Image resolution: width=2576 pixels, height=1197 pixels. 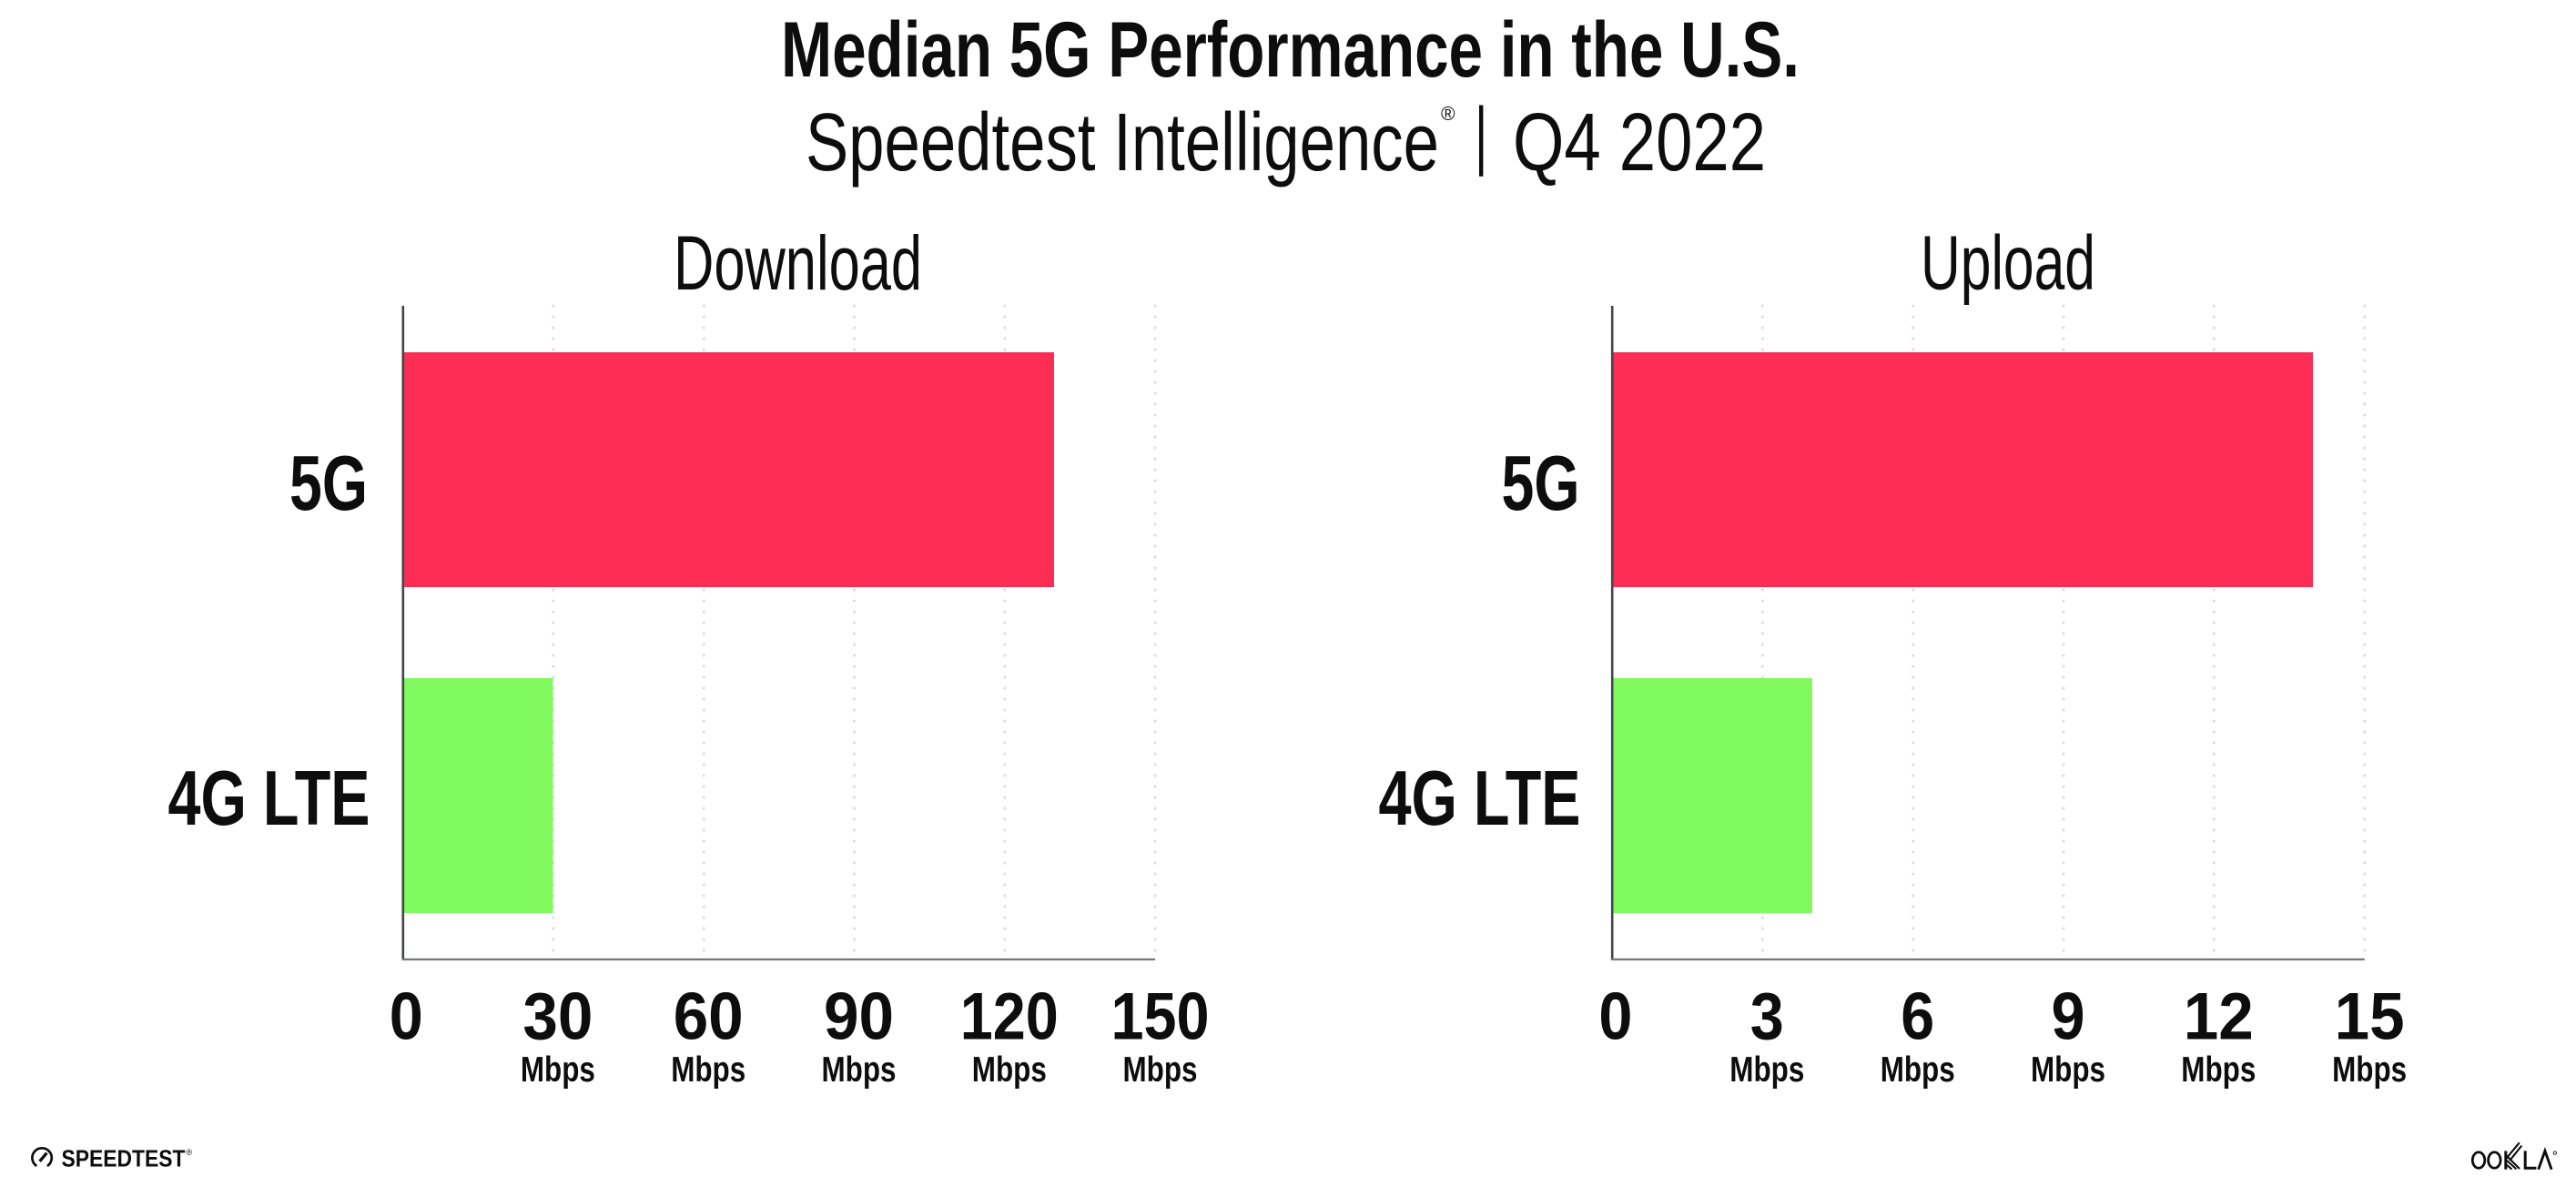 What do you see at coordinates (859, 1017) in the screenshot?
I see `svg-text: 90` at bounding box center [859, 1017].